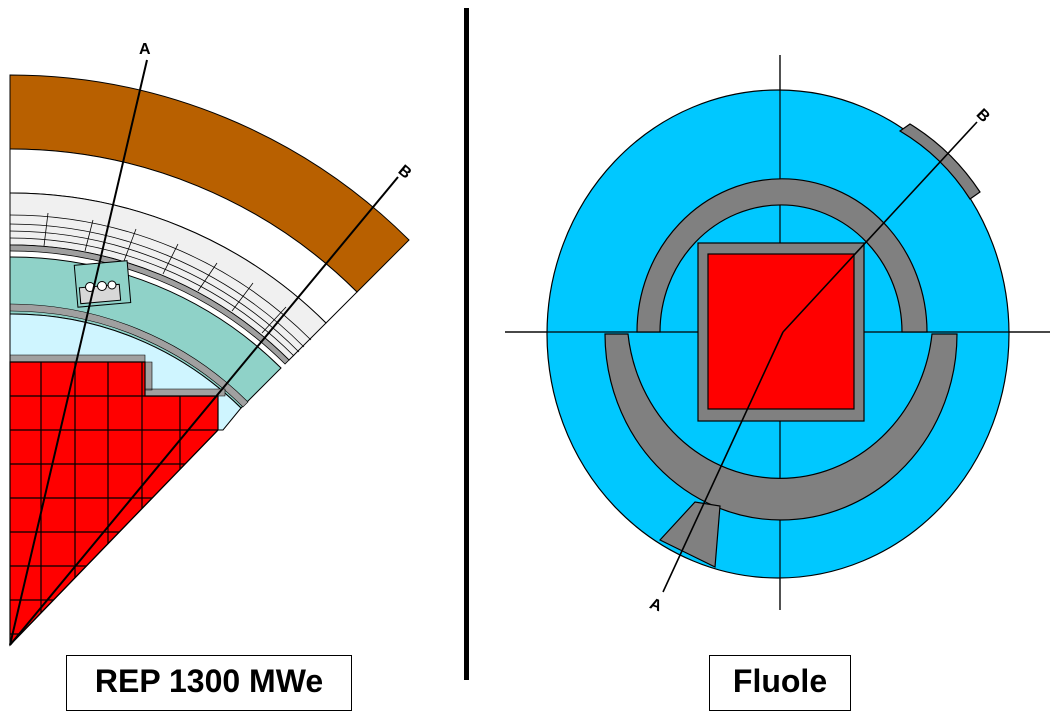  Describe the element at coordinates (781, 331) in the screenshot. I see `fuel-region` at that location.